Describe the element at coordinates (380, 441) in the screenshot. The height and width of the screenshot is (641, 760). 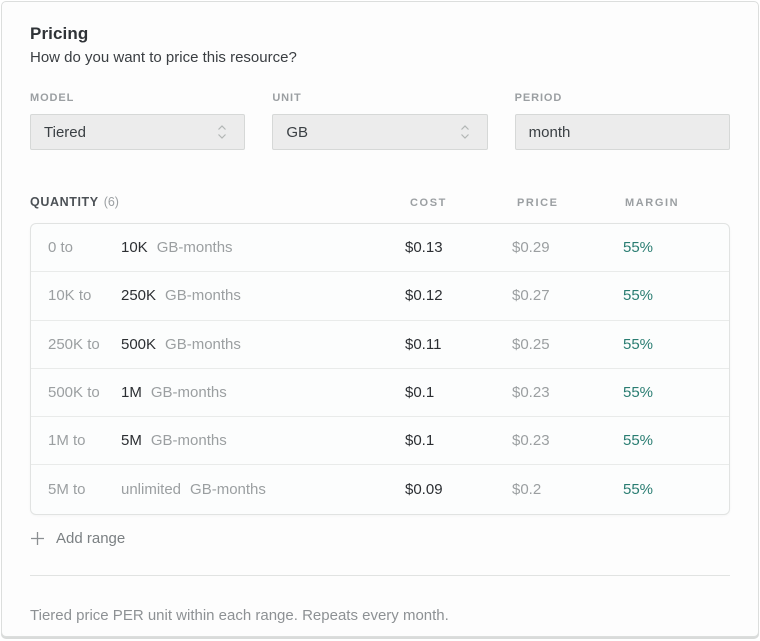
I see `table-row: 1M to 5M GB-months $0.1 $0.23 55%` at that location.